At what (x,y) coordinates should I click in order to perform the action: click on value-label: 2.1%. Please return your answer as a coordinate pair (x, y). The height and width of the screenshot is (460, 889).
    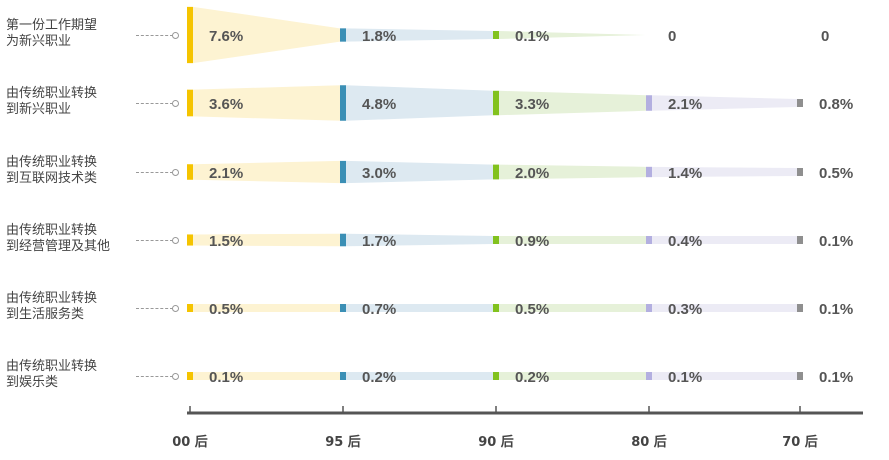
    Looking at the image, I should click on (685, 104).